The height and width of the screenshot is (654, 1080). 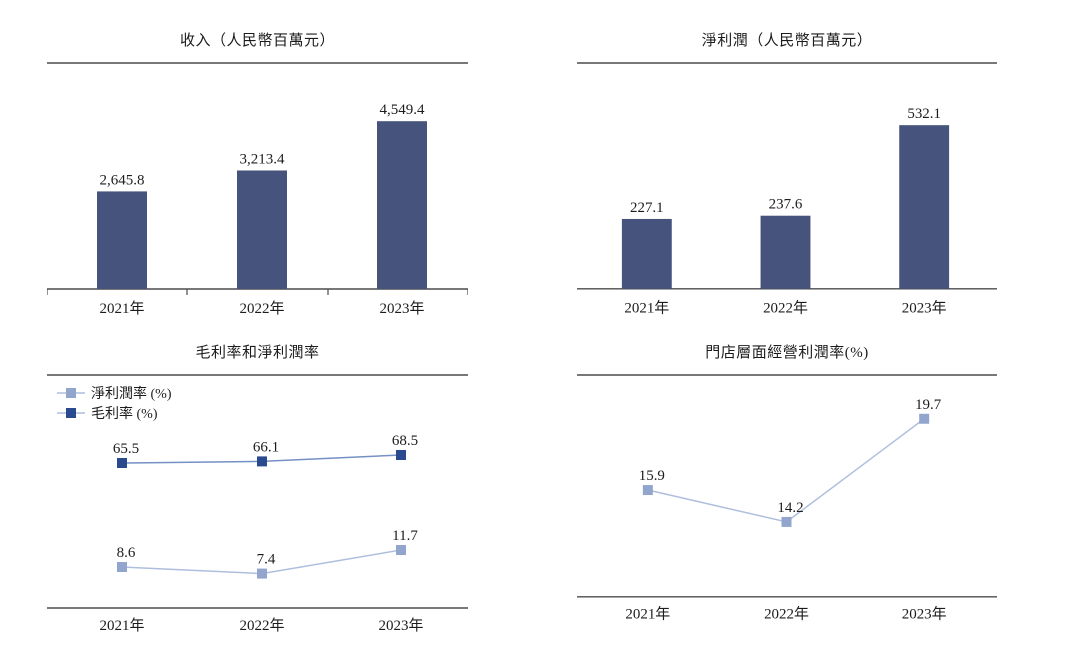 I want to click on margins-title-underline, so click(x=257, y=375).